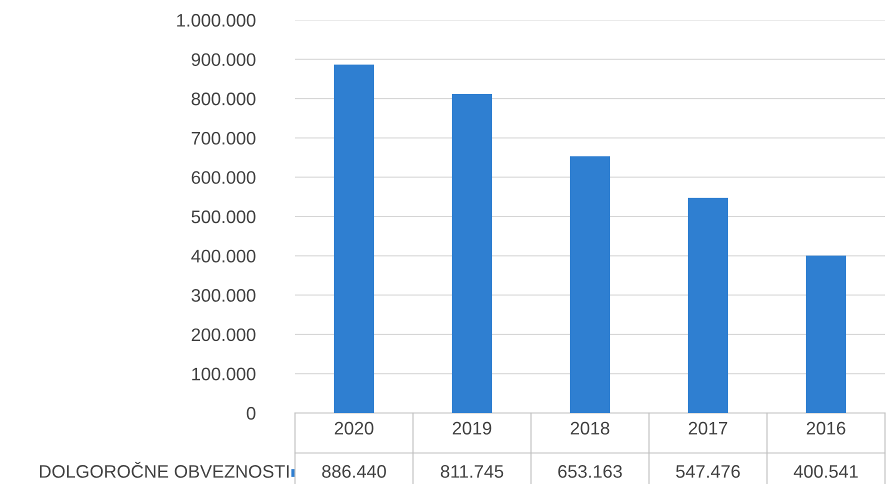  What do you see at coordinates (354, 428) in the screenshot?
I see `x-tick-label: 2020` at bounding box center [354, 428].